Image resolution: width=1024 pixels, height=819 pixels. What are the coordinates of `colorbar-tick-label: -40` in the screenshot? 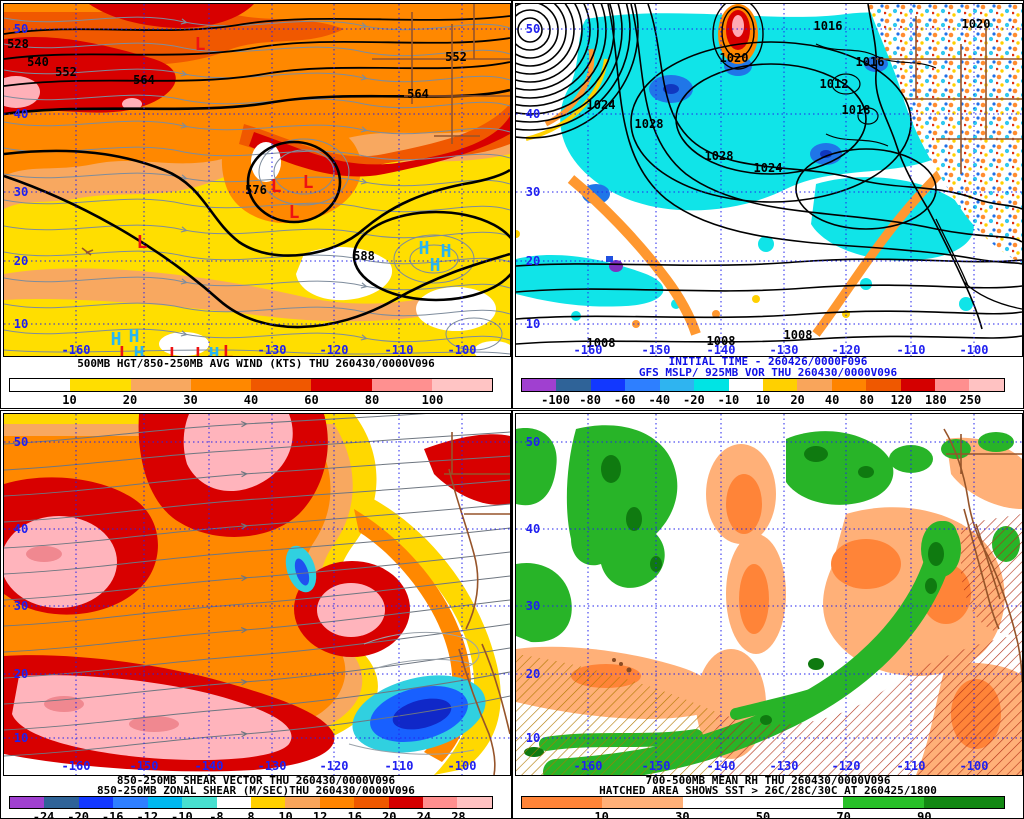 It's located at (659, 400).